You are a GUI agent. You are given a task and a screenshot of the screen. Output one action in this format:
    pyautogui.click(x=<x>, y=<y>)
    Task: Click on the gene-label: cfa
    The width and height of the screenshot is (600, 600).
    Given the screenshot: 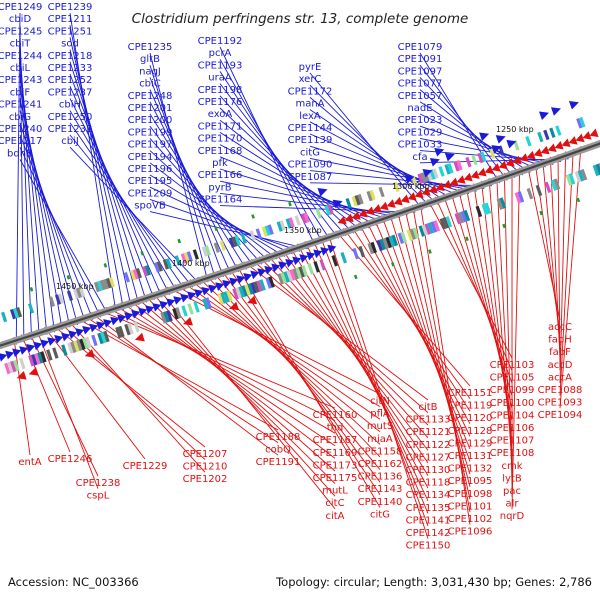 What is the action you would take?
    pyautogui.click(x=419, y=157)
    